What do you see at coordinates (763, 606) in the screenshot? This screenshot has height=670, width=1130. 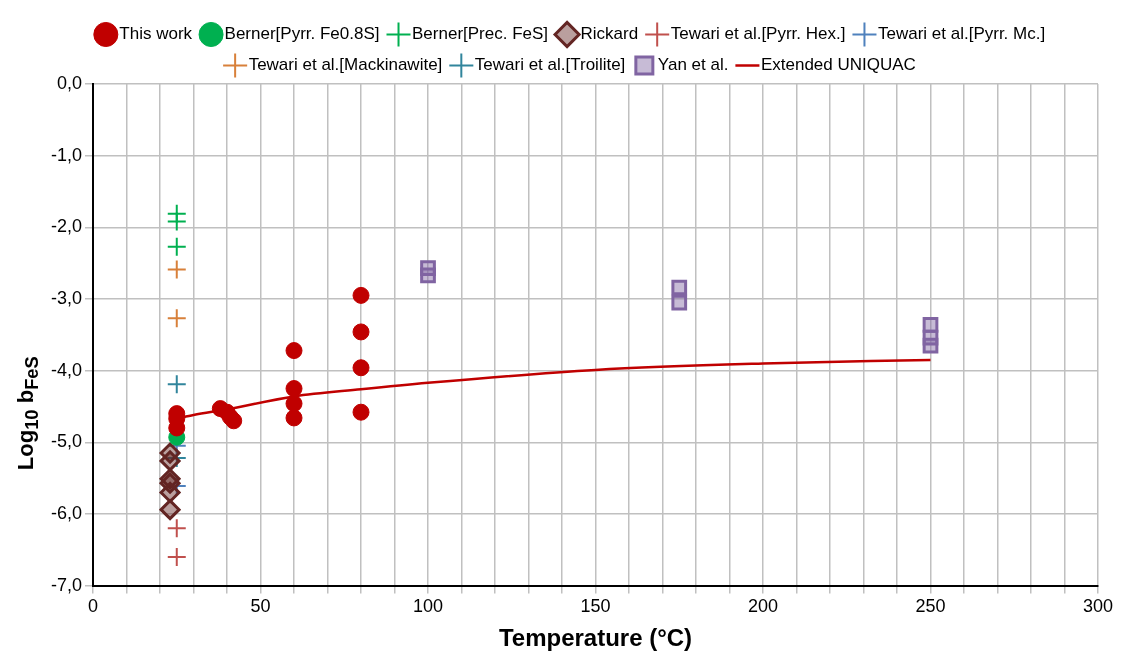 I see `x-tick-label: 200` at bounding box center [763, 606].